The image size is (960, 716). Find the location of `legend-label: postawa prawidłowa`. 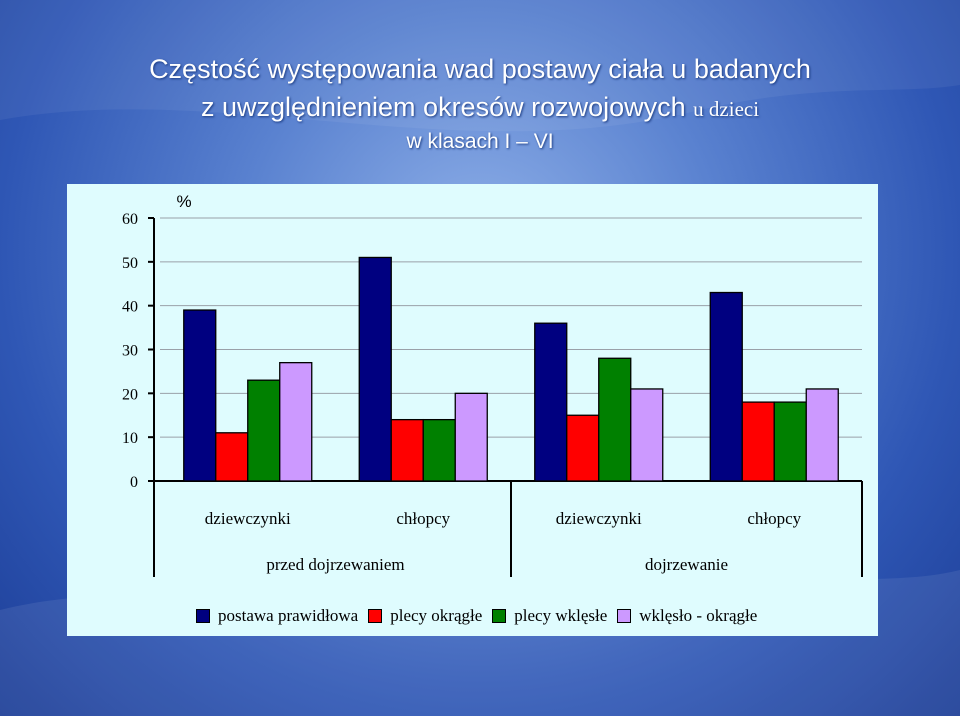

legend-label: postawa prawidłowa is located at coordinates (288, 615).